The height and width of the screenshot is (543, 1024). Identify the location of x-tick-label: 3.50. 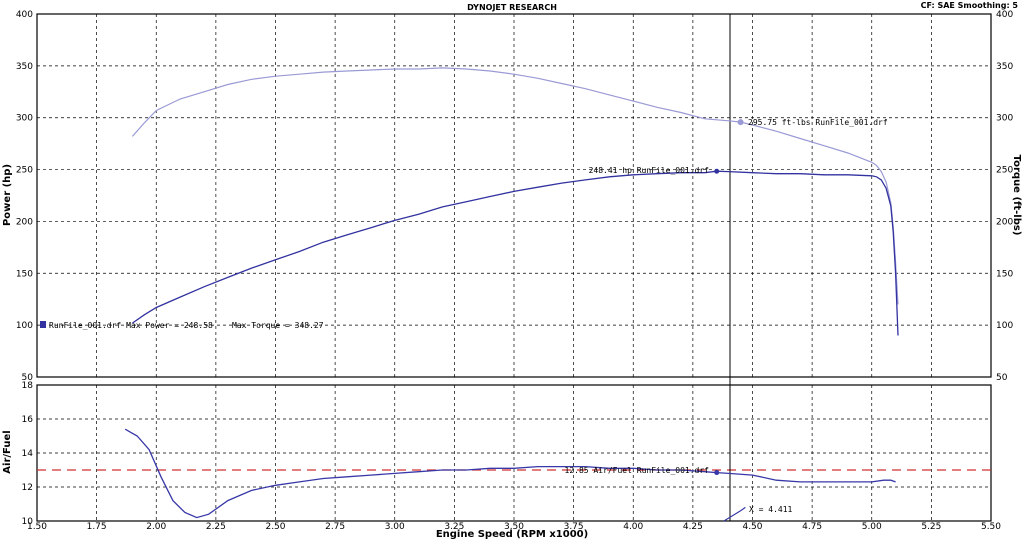
(514, 527).